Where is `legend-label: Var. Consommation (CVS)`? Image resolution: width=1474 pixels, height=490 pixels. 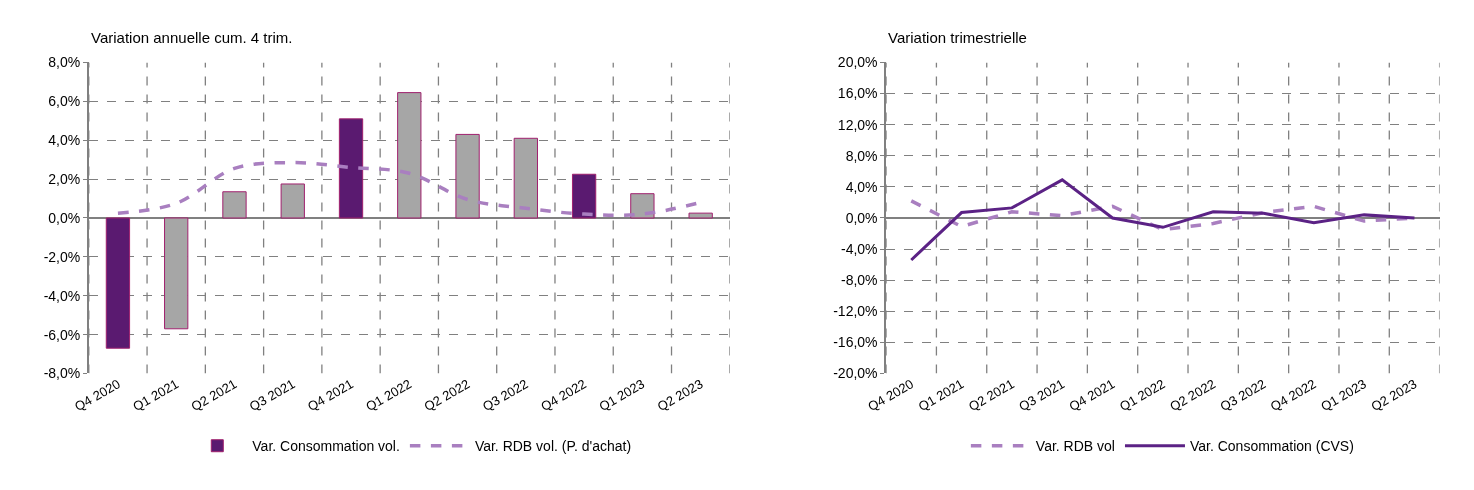 legend-label: Var. Consommation (CVS) is located at coordinates (1271, 446).